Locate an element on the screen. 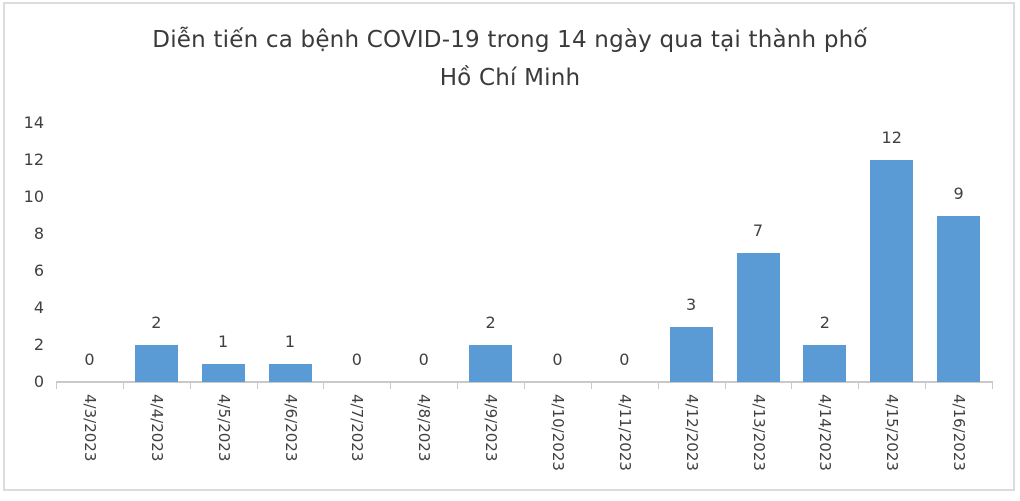  x-axis-label: 4/10/2023 is located at coordinates (557, 432).